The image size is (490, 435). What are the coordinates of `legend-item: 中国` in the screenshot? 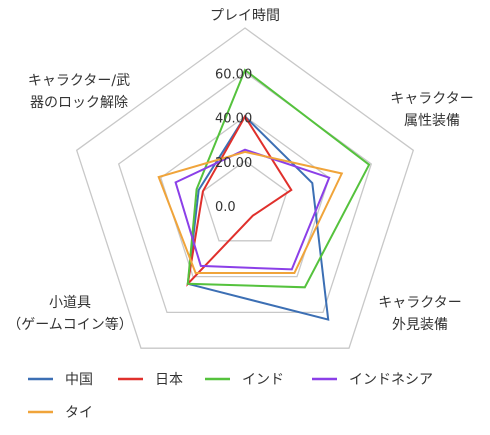 It's located at (60, 380).